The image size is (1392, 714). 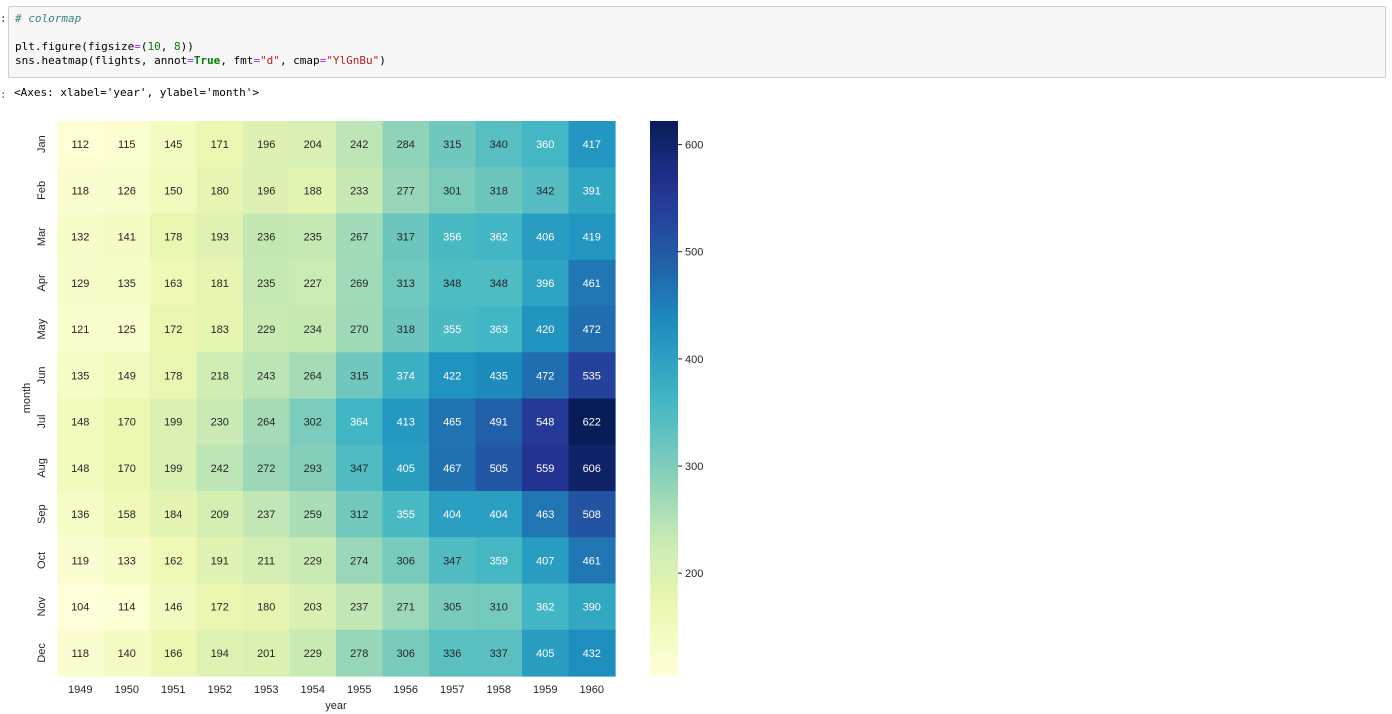 What do you see at coordinates (80, 469) in the screenshot?
I see `cell-annotation: 148` at bounding box center [80, 469].